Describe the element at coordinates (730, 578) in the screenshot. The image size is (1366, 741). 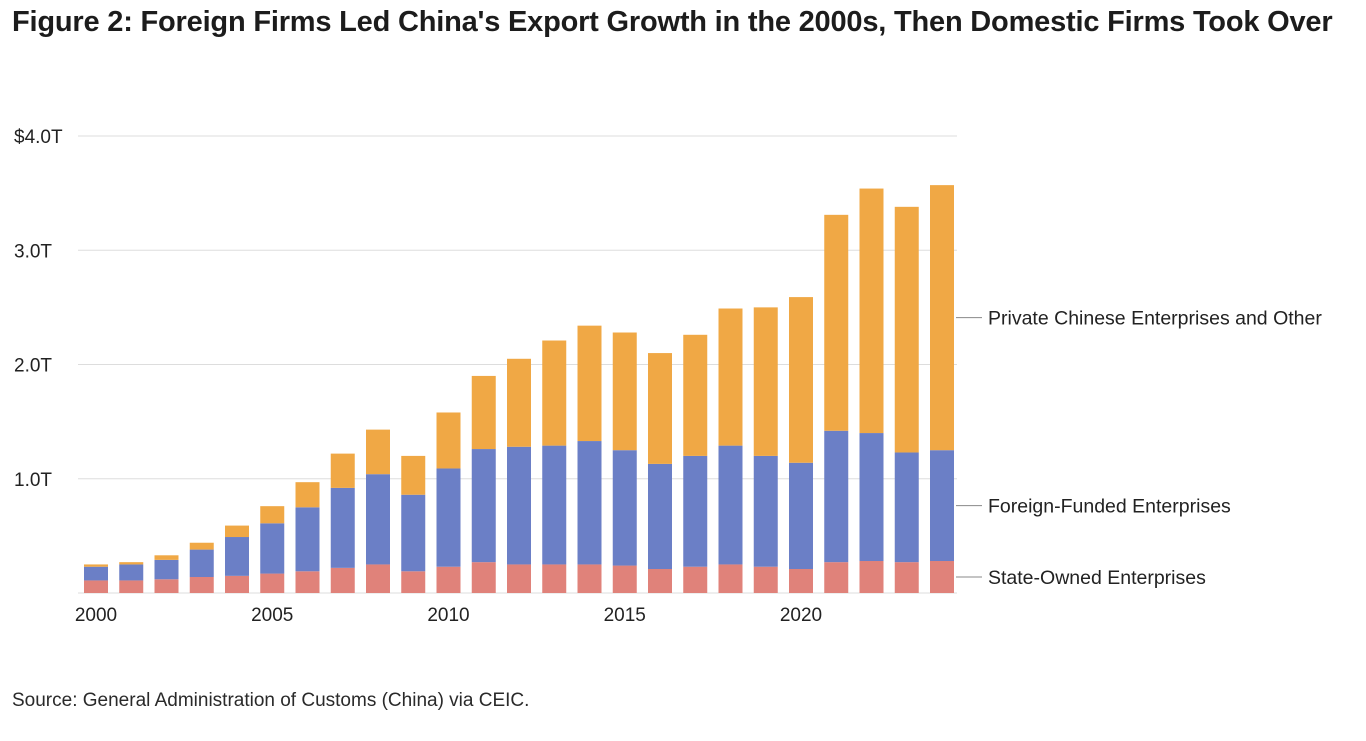
I see `bar-state_owned-2018` at that location.